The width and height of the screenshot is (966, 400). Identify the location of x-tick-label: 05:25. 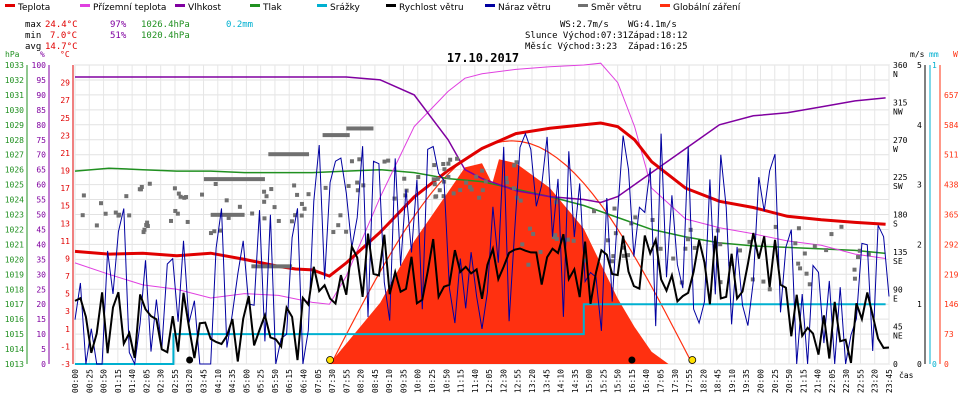
(261, 381).